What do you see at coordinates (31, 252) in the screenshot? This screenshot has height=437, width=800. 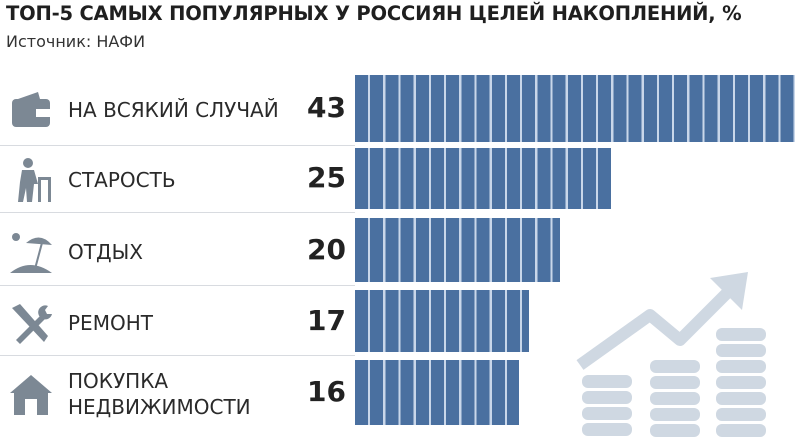 I see `beach-umbrella-icon` at bounding box center [31, 252].